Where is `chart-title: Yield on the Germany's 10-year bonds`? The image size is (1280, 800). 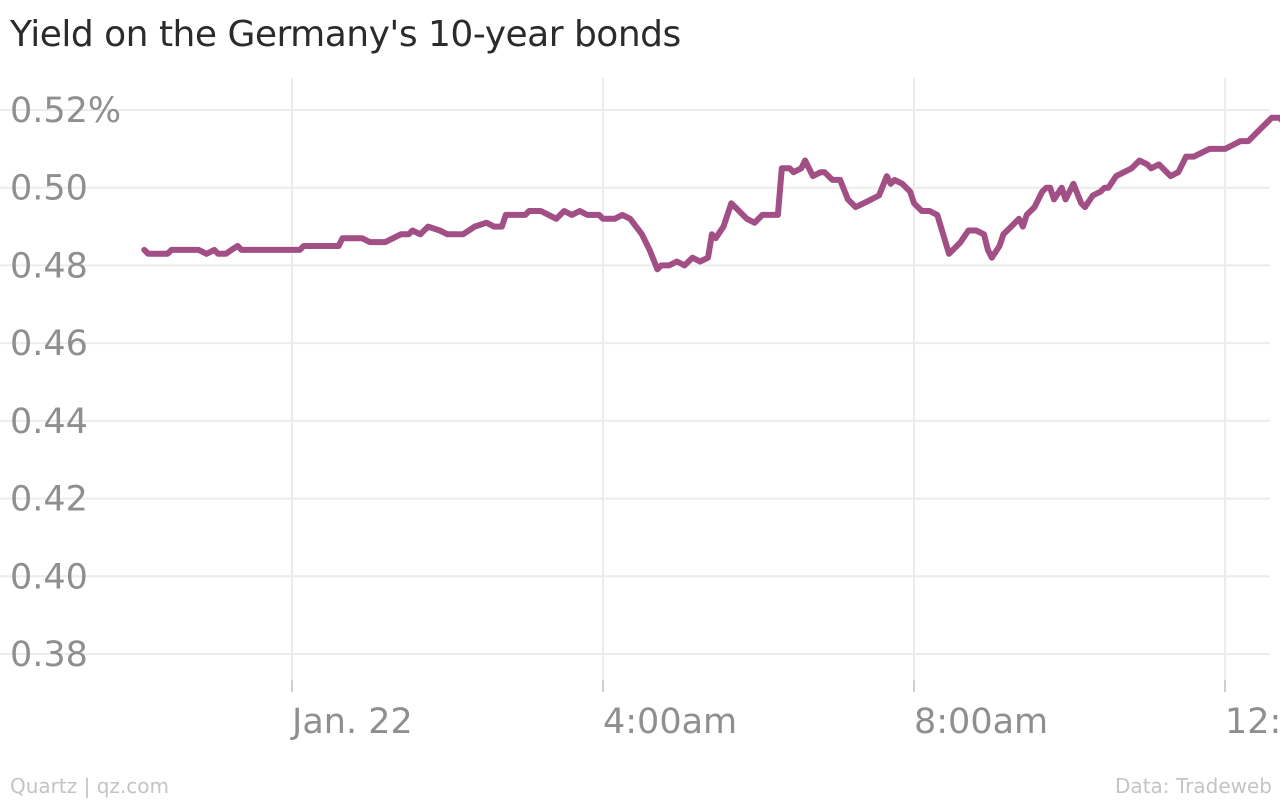
chart-title: Yield on the Germany's 10-year bonds is located at coordinates (345, 34).